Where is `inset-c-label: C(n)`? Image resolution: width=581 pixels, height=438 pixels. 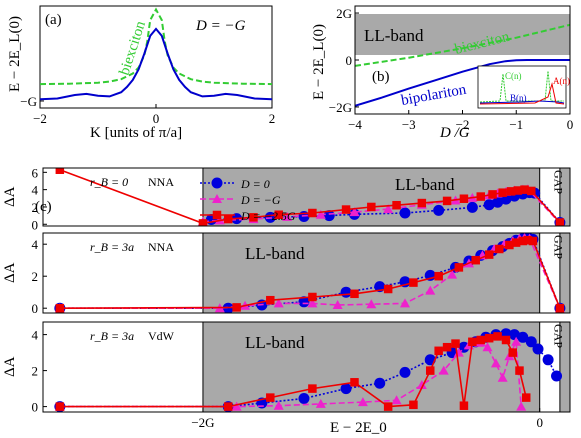
inset-c-label: C(n) is located at coordinates (513, 76).